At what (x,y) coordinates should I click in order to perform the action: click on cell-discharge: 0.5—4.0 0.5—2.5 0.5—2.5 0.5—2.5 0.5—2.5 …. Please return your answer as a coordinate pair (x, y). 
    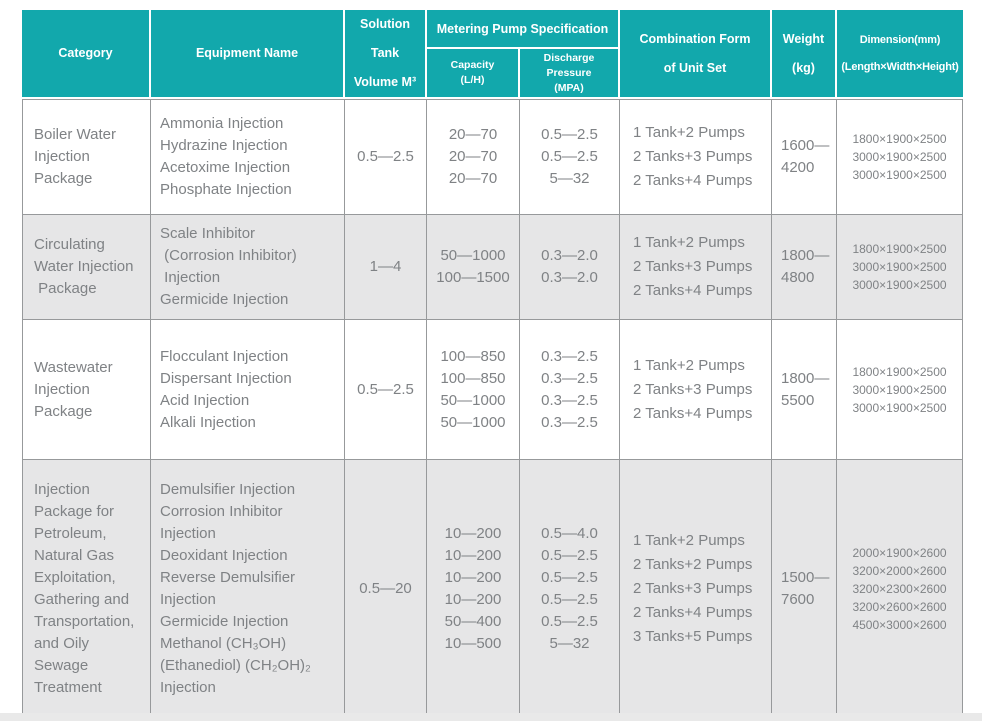
    Looking at the image, I should click on (570, 589).